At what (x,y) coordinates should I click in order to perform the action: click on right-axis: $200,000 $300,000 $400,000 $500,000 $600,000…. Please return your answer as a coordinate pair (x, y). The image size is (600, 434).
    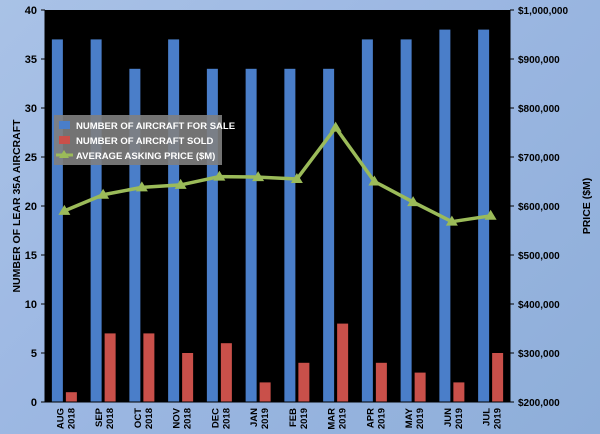
    Looking at the image, I should click on (538, 207).